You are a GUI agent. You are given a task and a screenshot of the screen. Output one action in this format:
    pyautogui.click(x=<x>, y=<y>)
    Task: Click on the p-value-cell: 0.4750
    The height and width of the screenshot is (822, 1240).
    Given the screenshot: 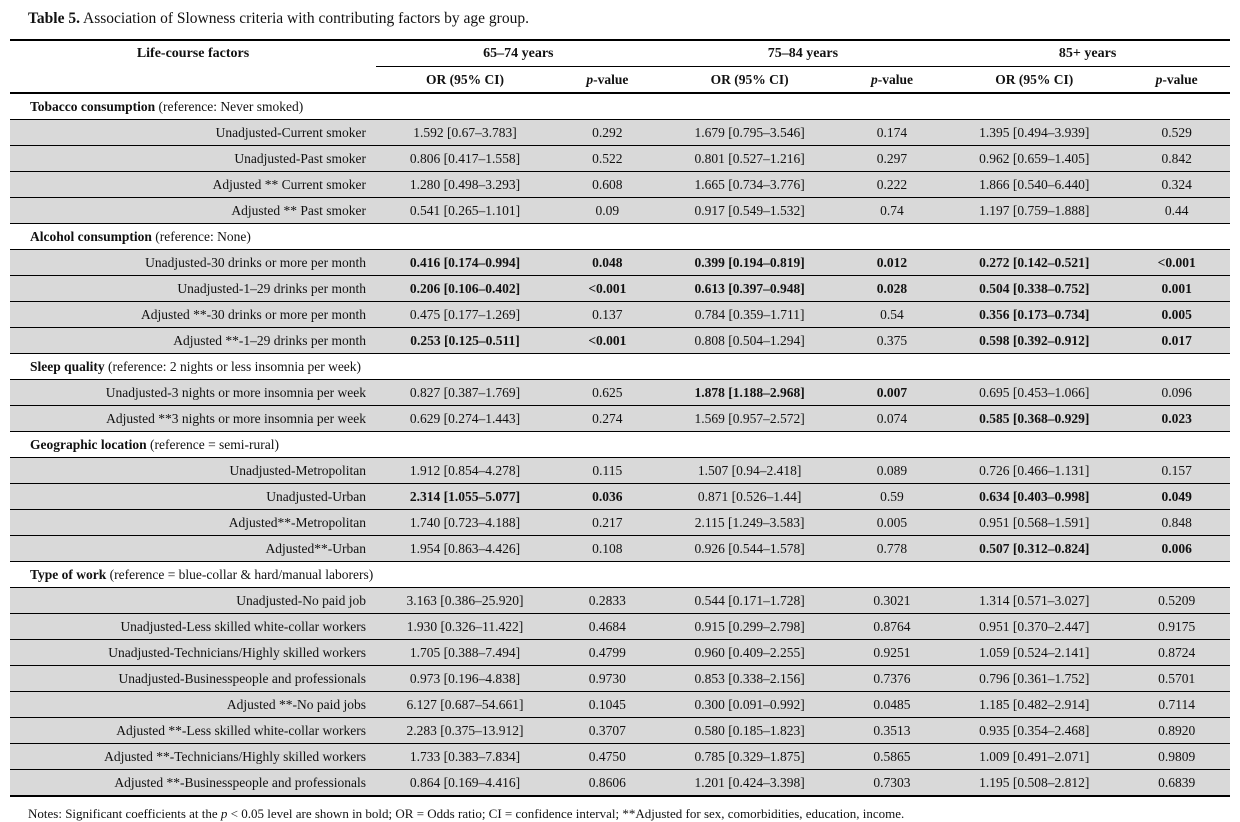 What is the action you would take?
    pyautogui.click(x=607, y=756)
    